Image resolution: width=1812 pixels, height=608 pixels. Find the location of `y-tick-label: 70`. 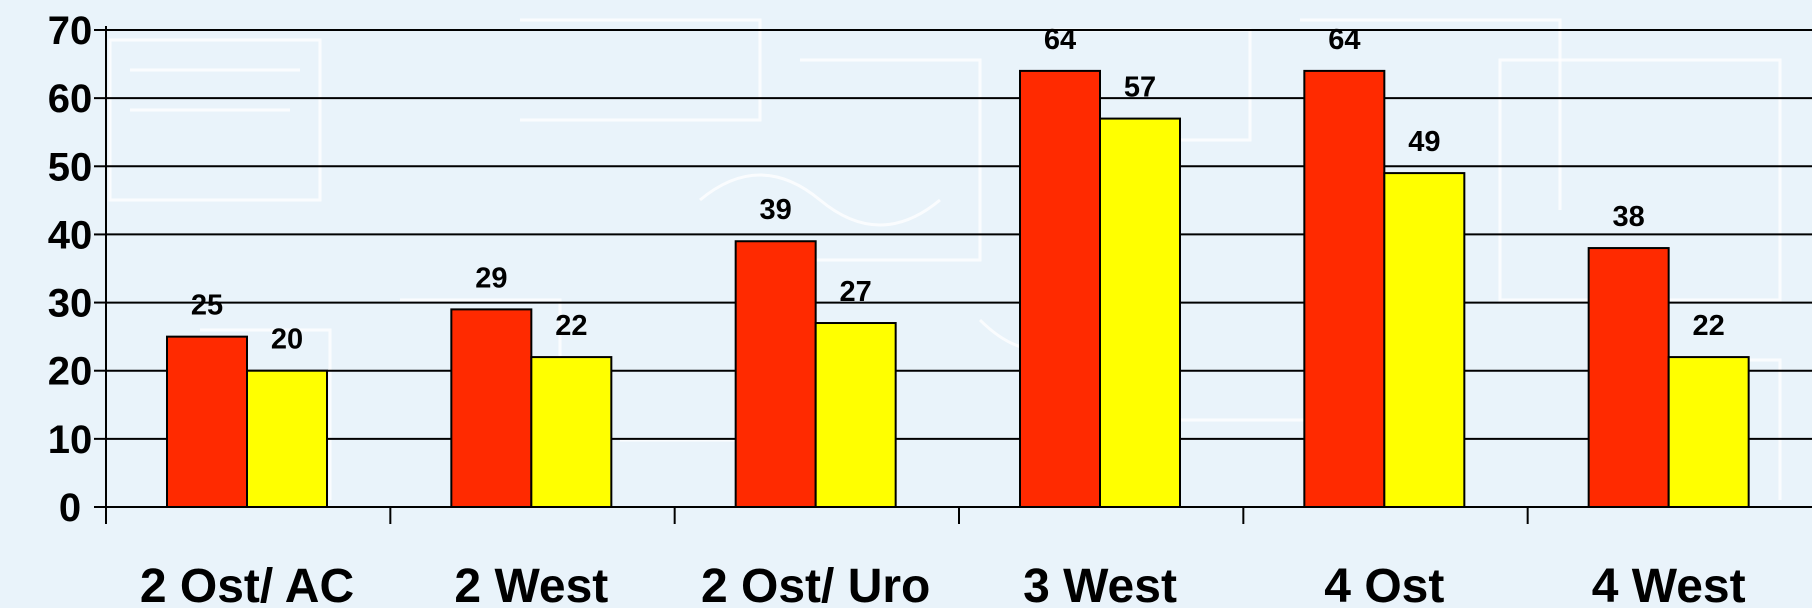

y-tick-label: 70 is located at coordinates (70, 31).